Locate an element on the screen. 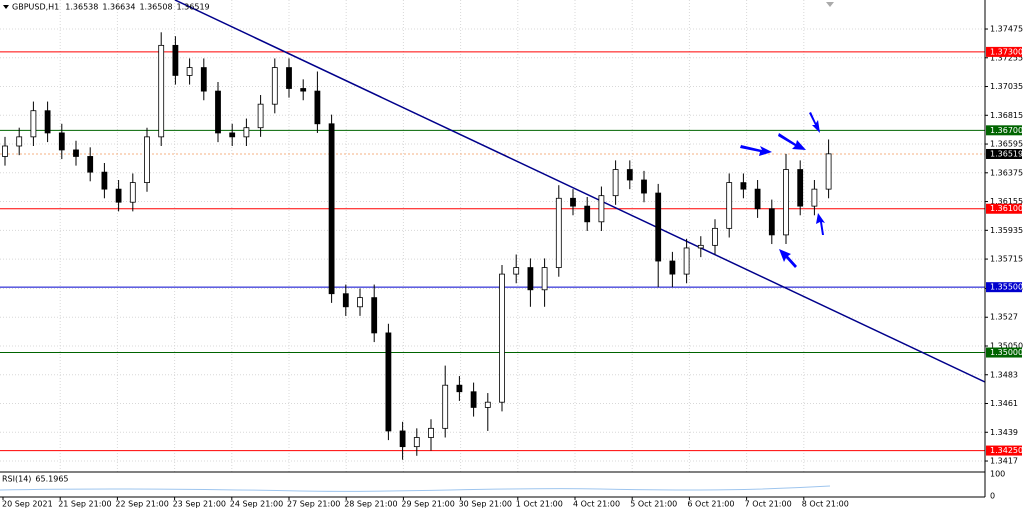 This screenshot has height=509, width=1024. symbol: GBPUSD,H1 is located at coordinates (35, 7).